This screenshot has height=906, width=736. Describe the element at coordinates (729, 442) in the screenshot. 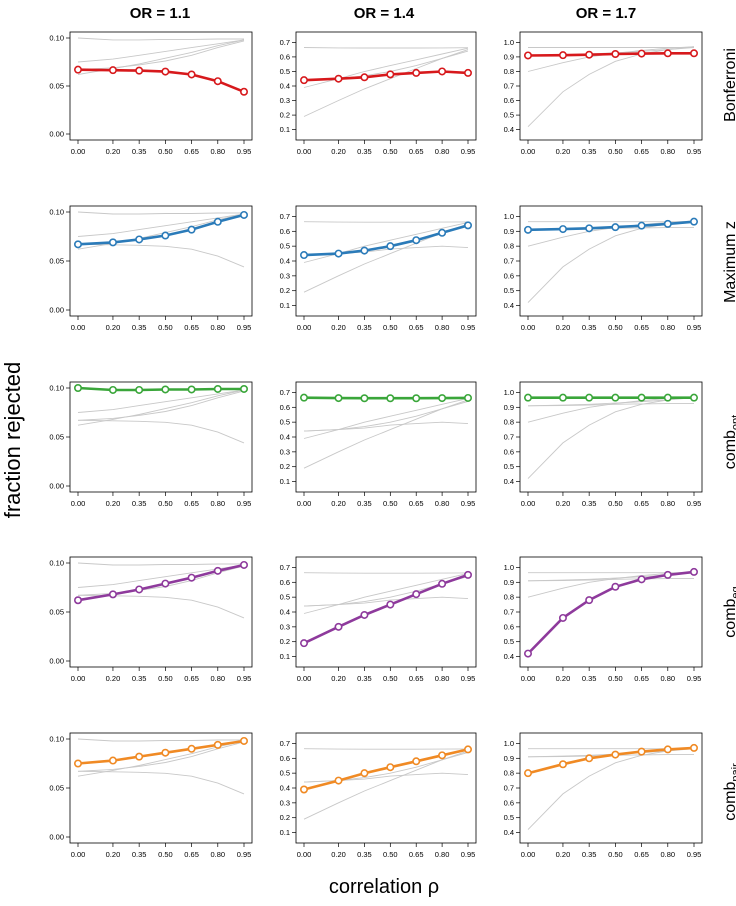

I see `row-label-comb-opt: combopt` at that location.